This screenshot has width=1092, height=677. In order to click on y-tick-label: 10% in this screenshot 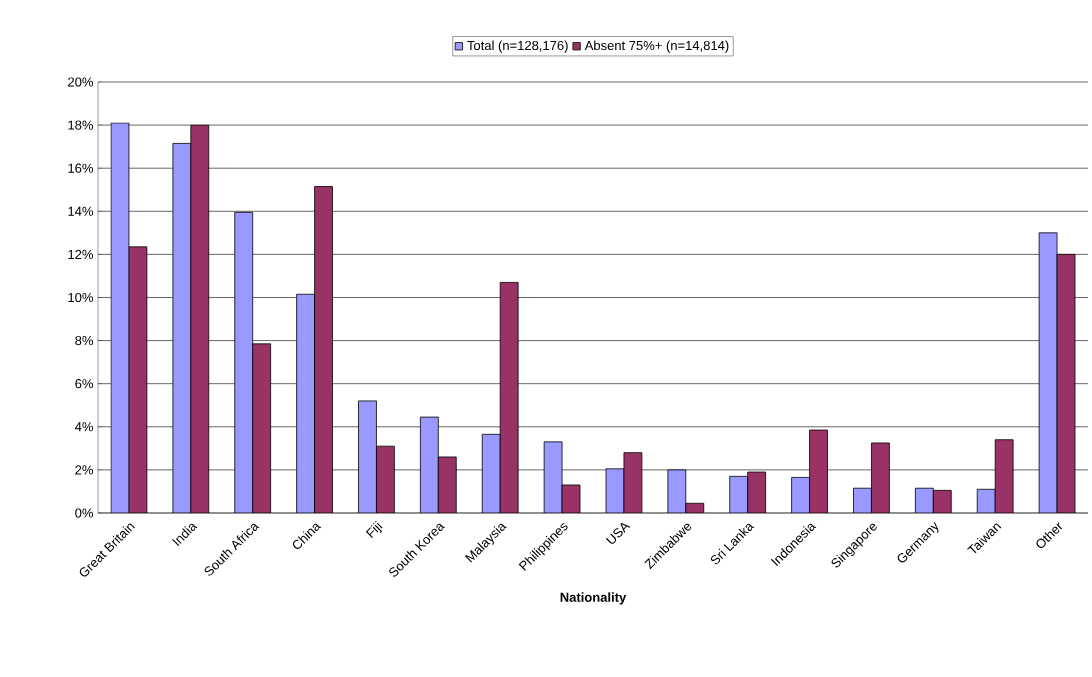, I will do `click(81, 297)`.